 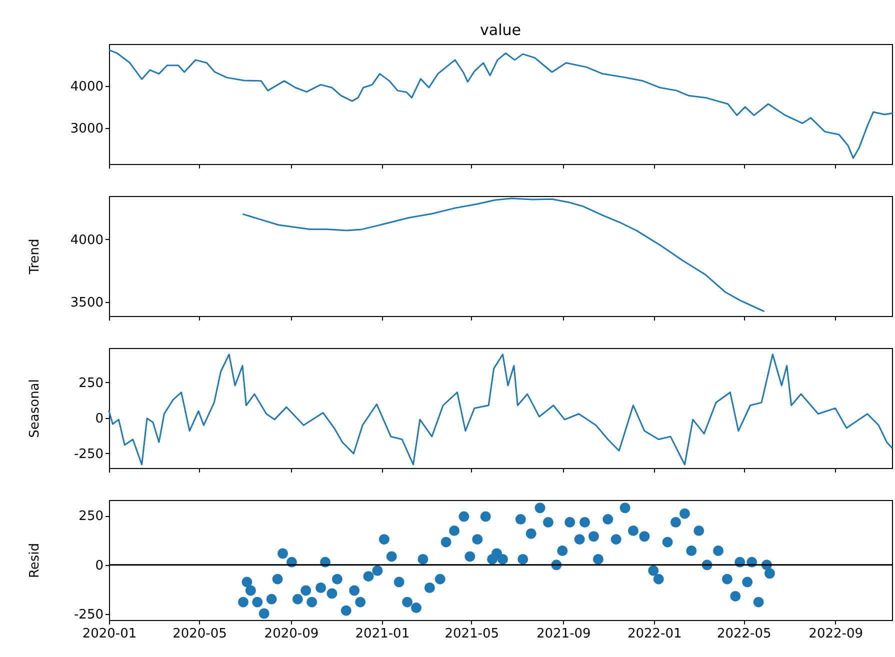 What do you see at coordinates (654, 634) in the screenshot?
I see `x-tick-label: 2022-01` at bounding box center [654, 634].